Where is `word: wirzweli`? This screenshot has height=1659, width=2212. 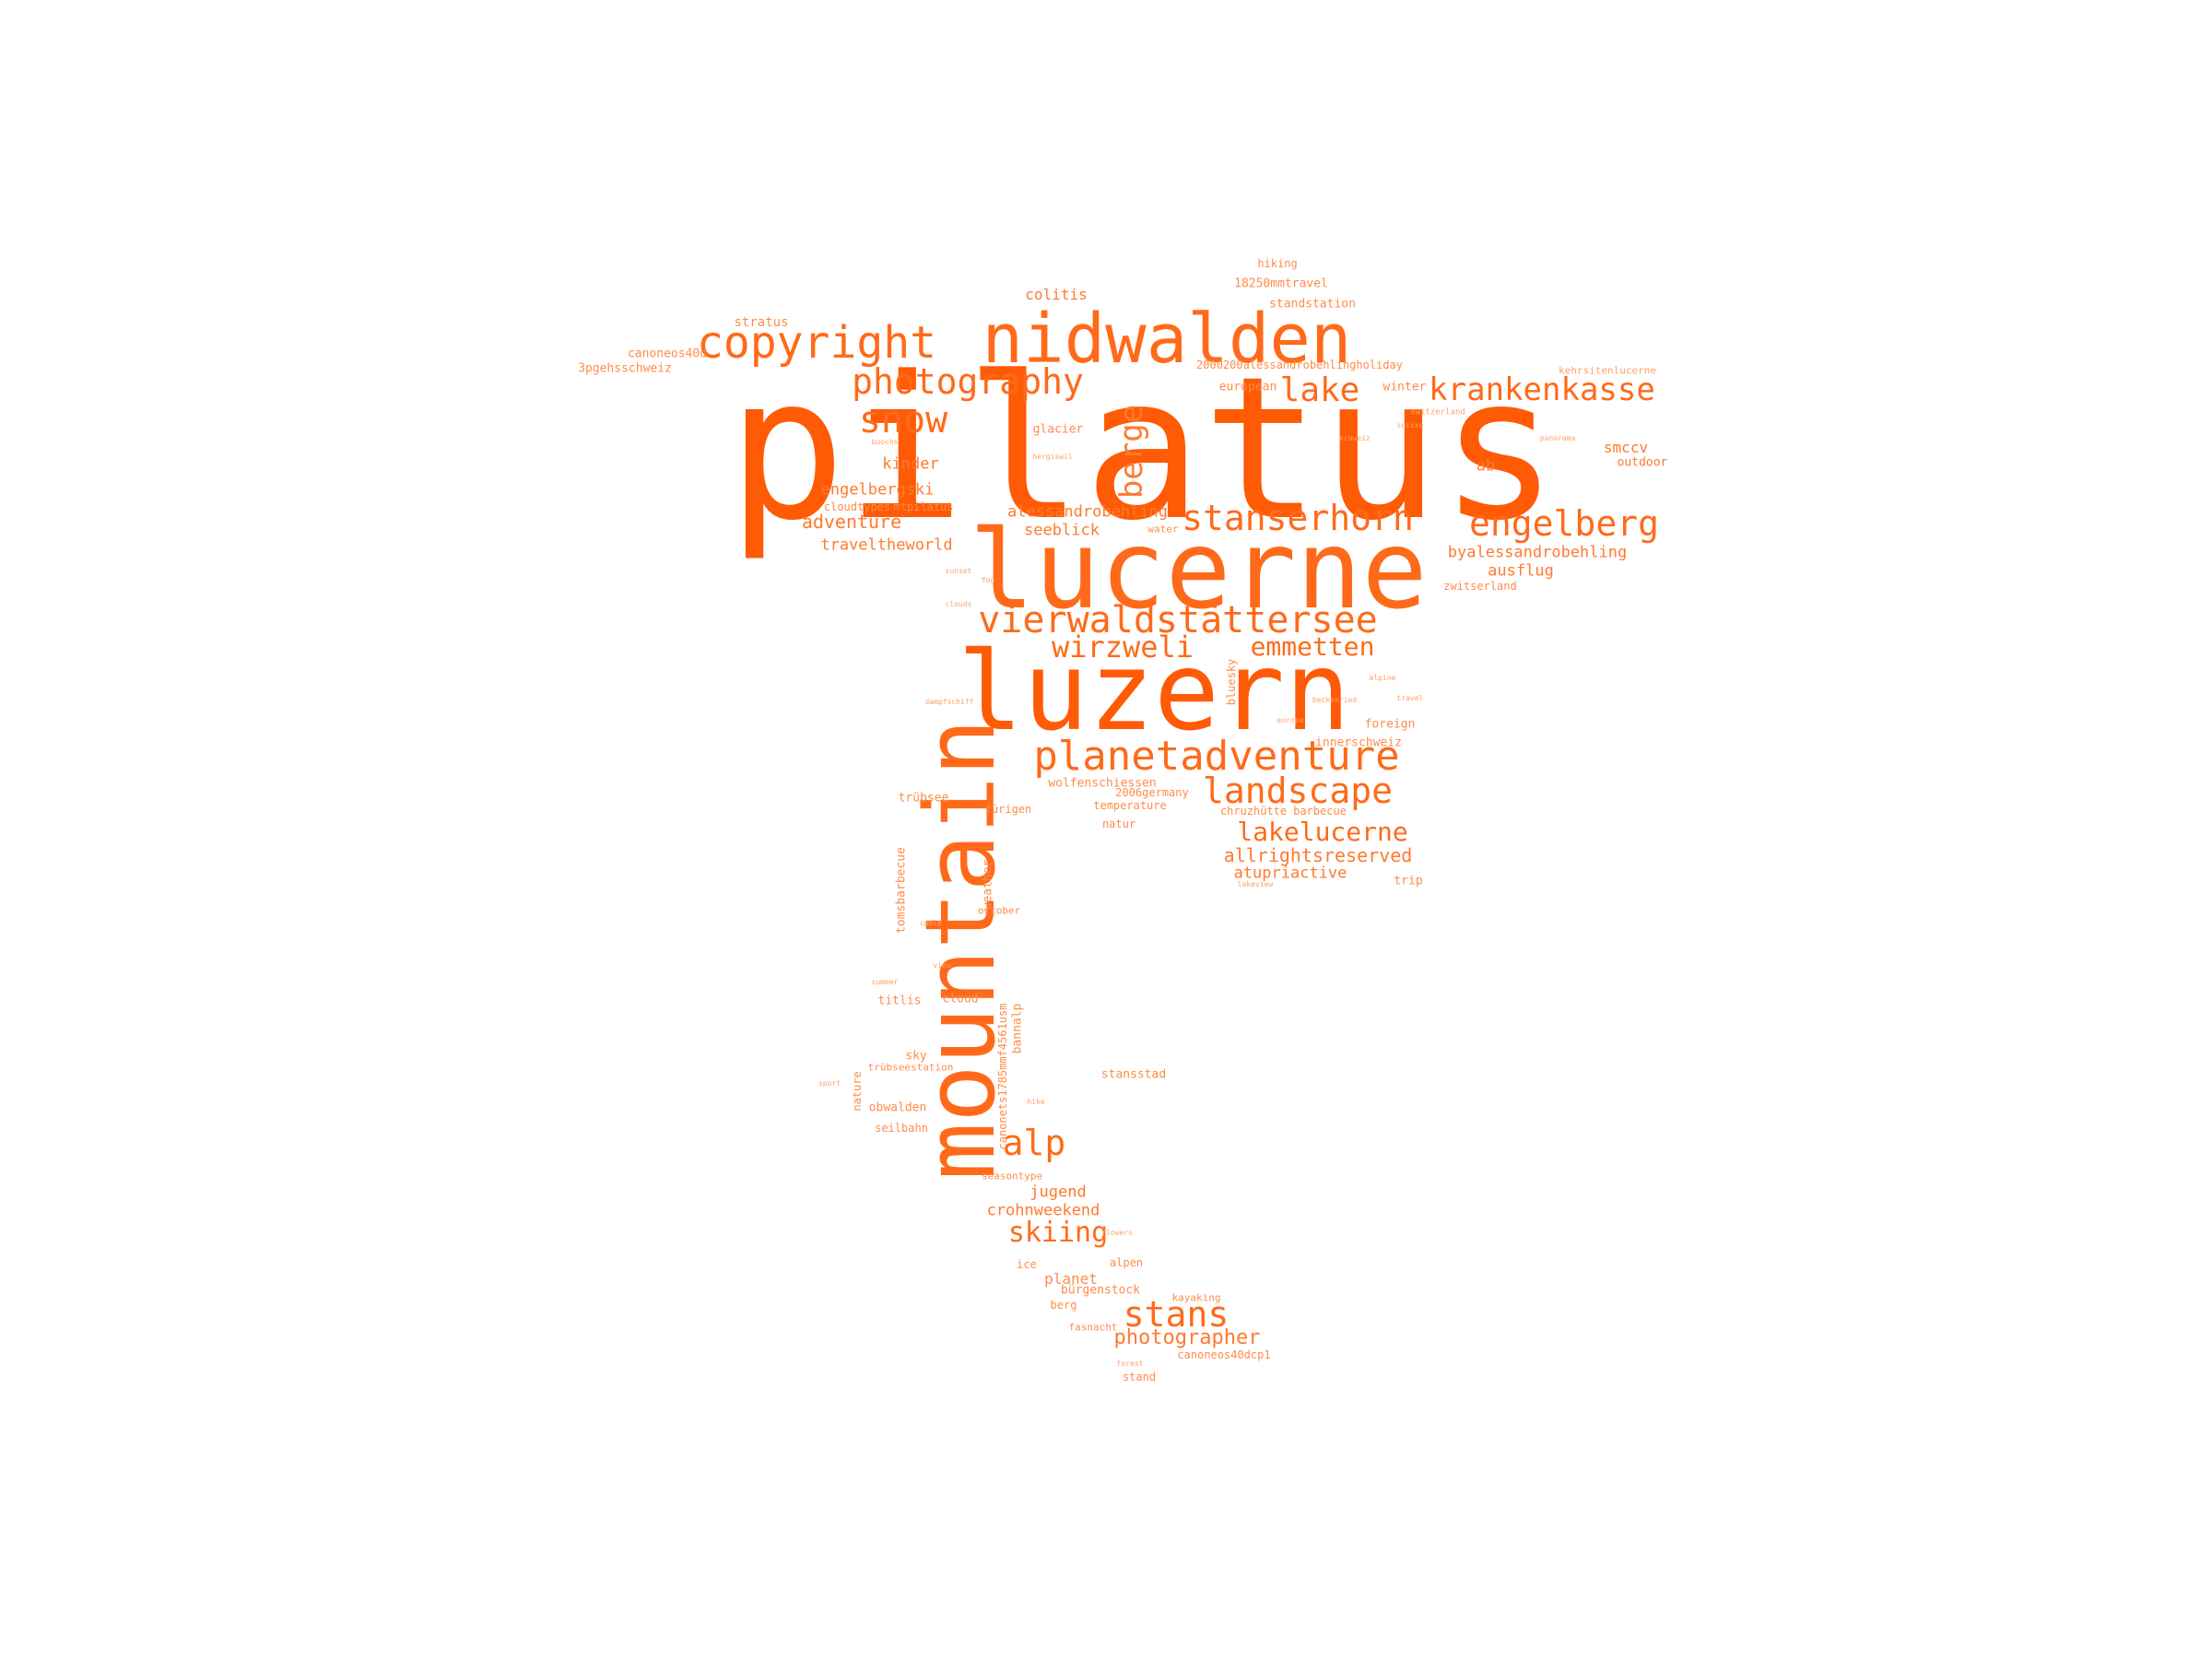
word: wirzweli is located at coordinates (1122, 647).